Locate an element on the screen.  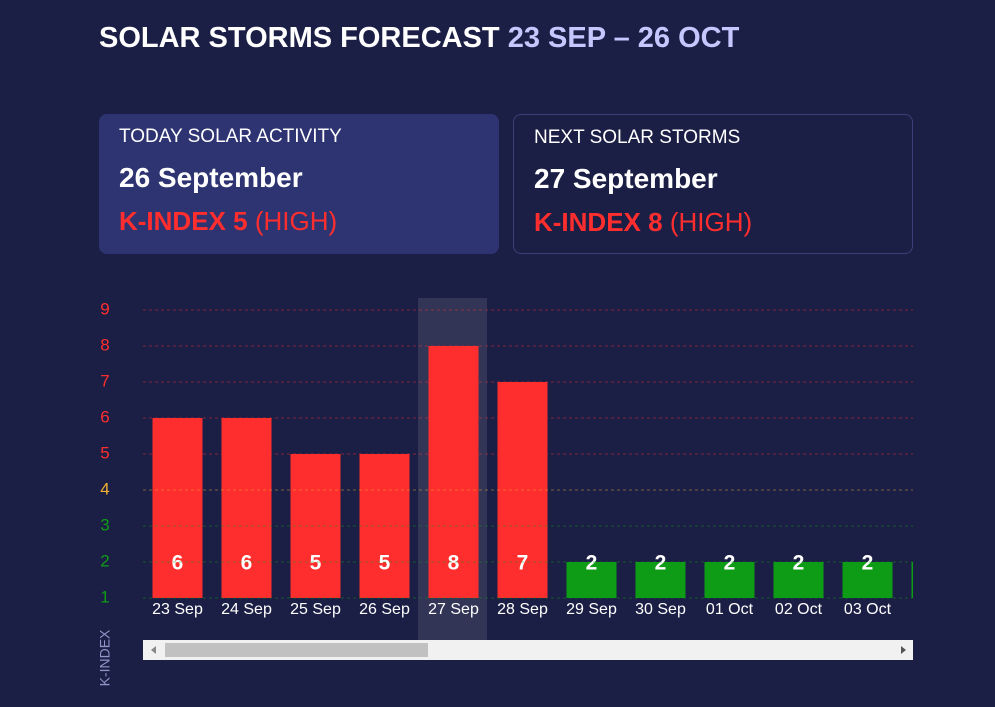
x-tick-label: 27 Sep is located at coordinates (453, 609).